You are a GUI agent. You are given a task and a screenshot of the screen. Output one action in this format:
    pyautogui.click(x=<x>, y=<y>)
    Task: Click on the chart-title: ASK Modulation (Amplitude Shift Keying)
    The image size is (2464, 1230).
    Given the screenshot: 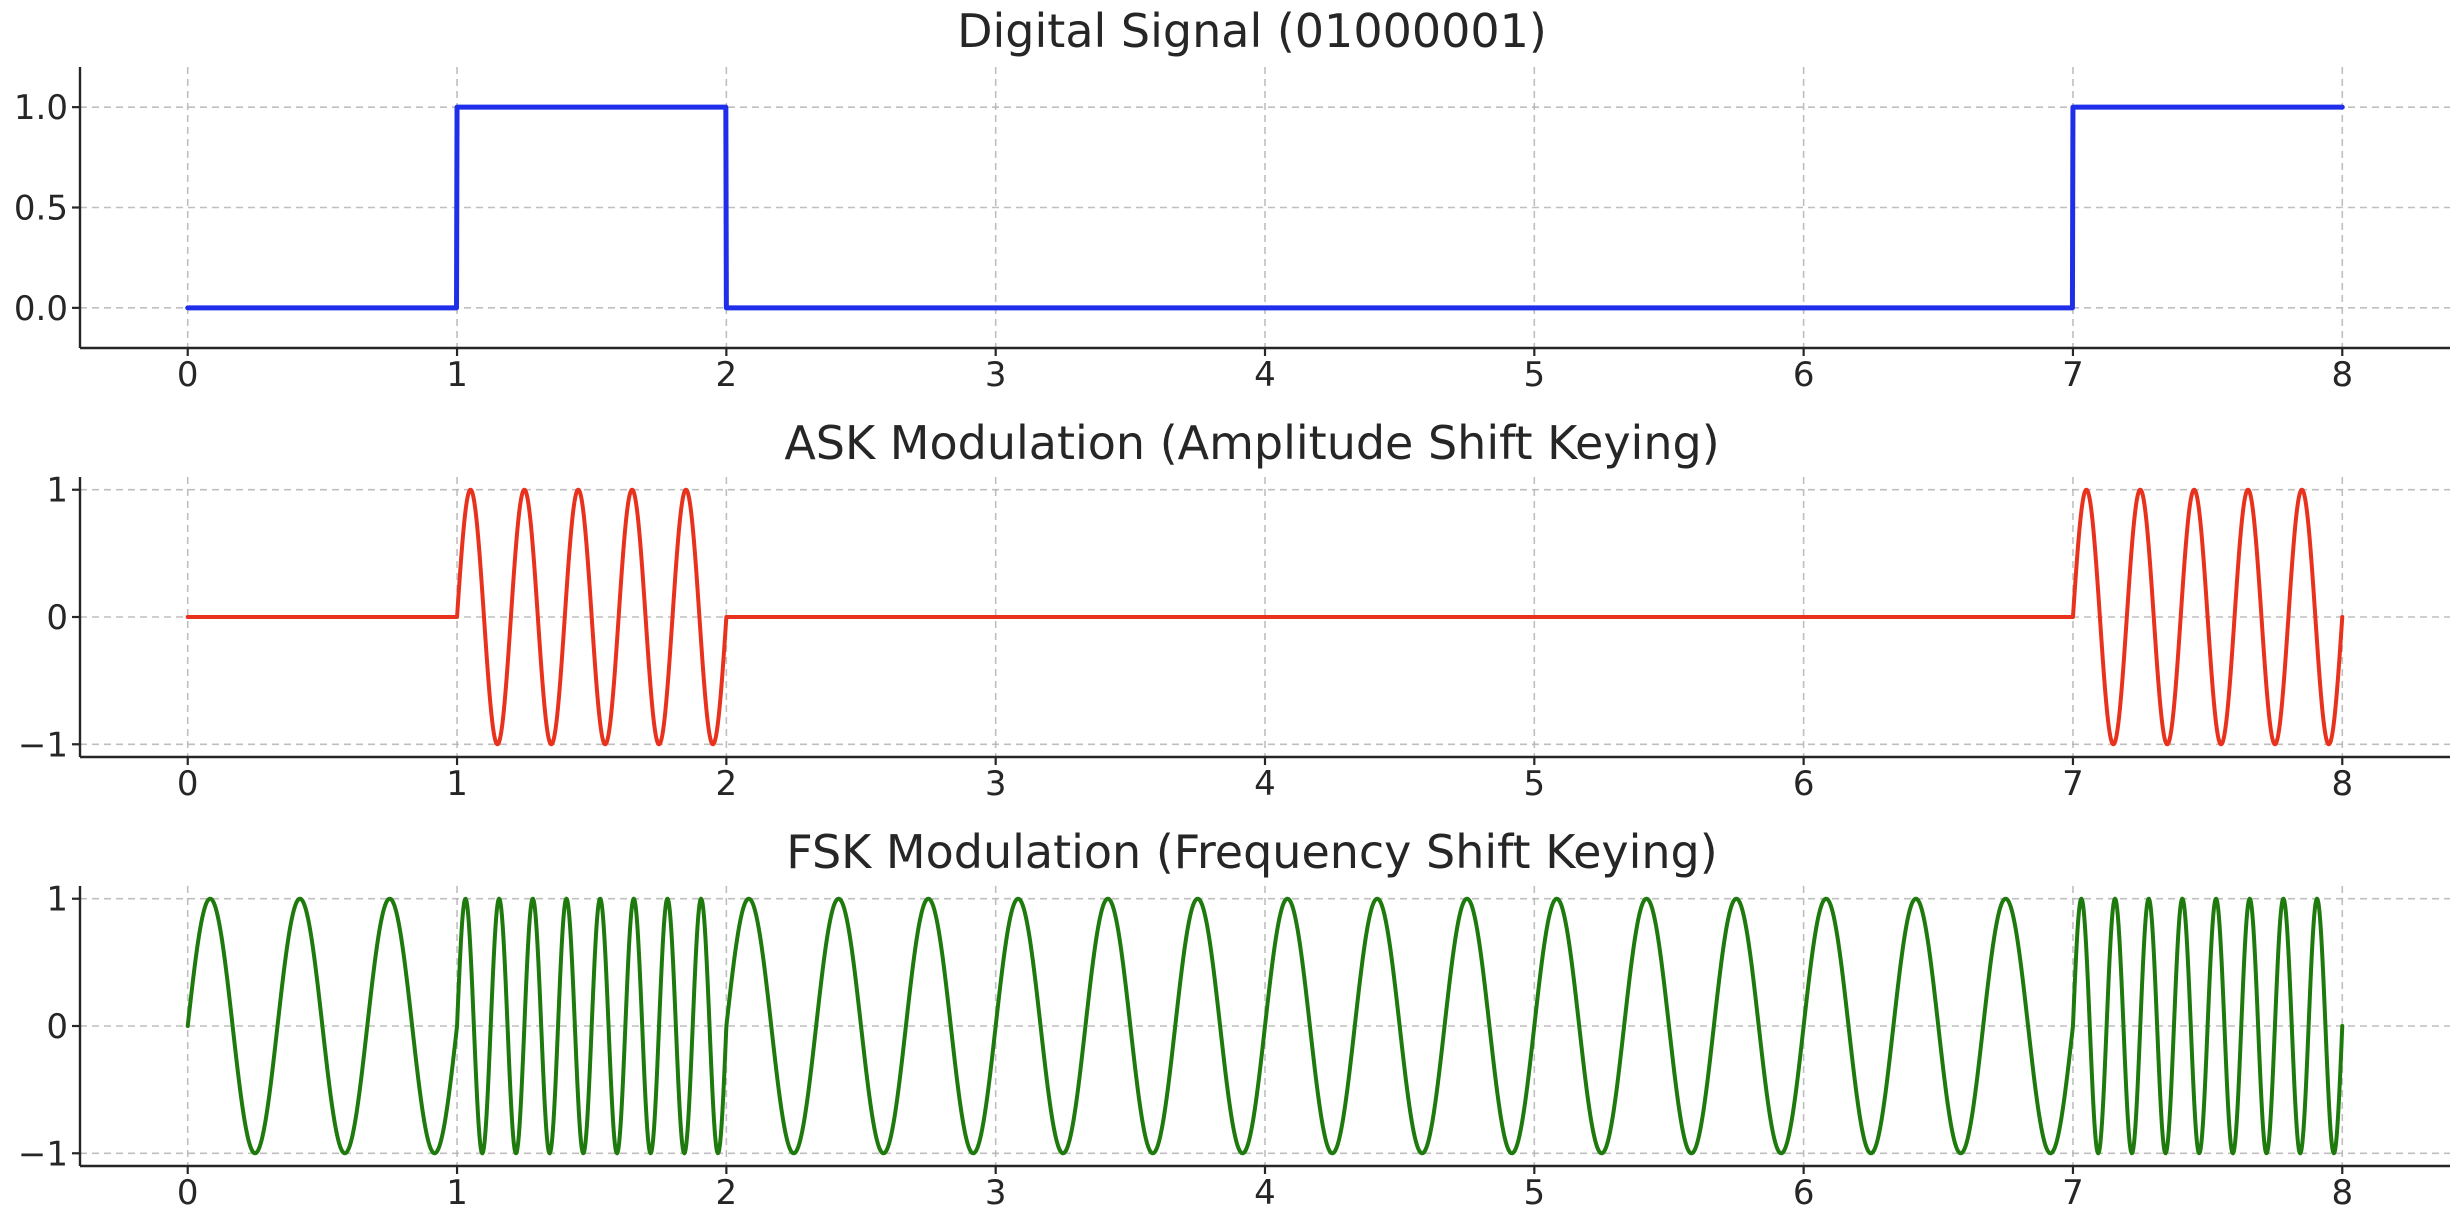 What is the action you would take?
    pyautogui.click(x=1251, y=443)
    